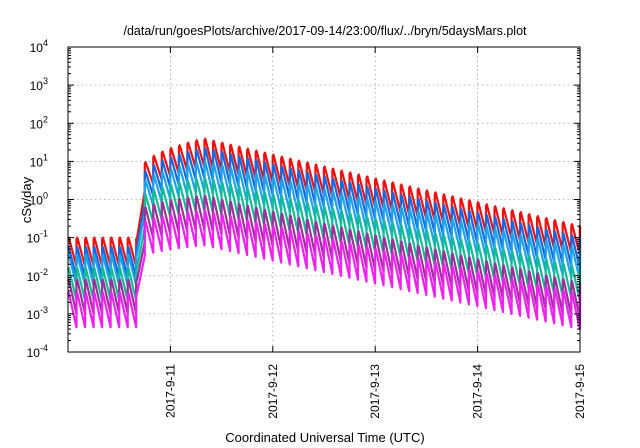  Describe the element at coordinates (37, 313) in the screenshot. I see `y-tick-label: 10⁻³` at that location.